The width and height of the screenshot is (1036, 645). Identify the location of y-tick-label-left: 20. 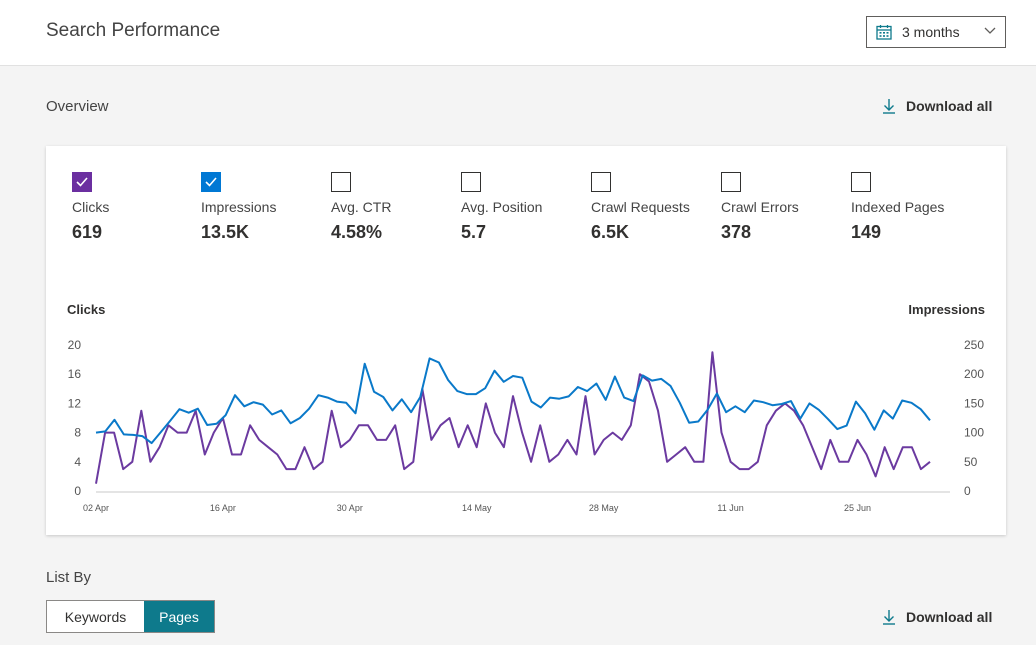
(75, 345).